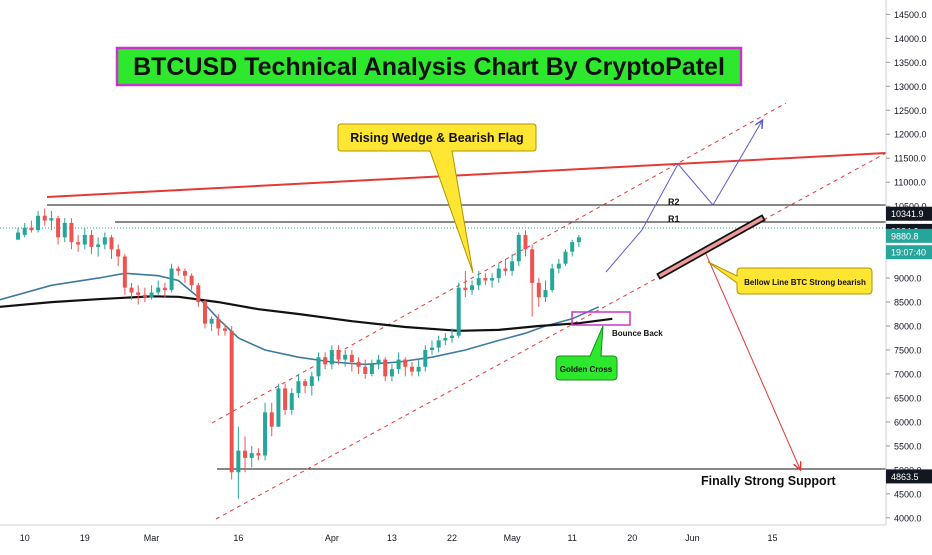 The width and height of the screenshot is (932, 555). Describe the element at coordinates (908, 446) in the screenshot. I see `price-tick-label: 5500.0` at that location.